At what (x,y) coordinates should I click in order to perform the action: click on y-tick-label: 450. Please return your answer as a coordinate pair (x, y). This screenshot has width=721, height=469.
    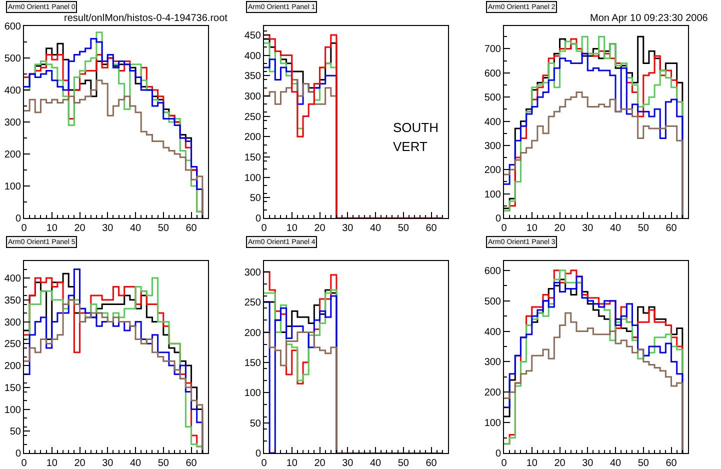
    Looking at the image, I should click on (253, 36).